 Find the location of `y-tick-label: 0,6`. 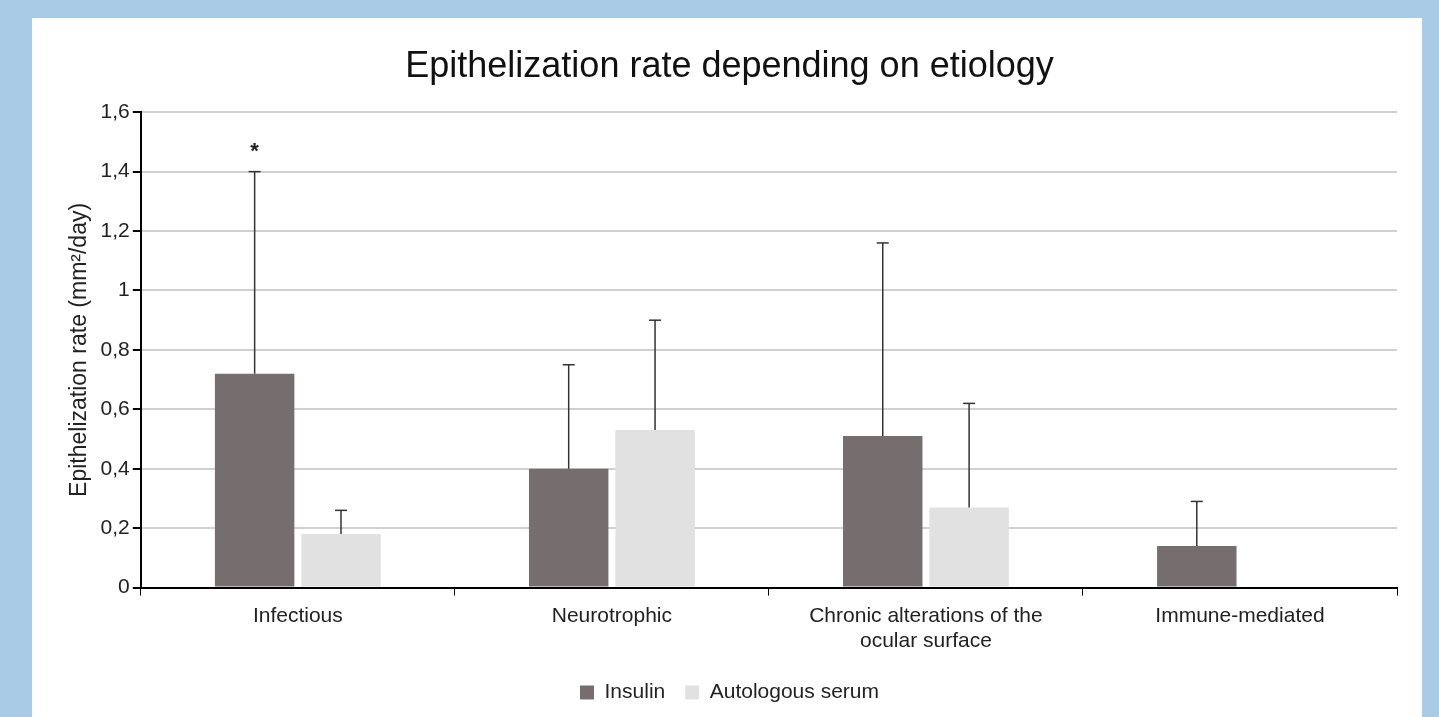

y-tick-label: 0,6 is located at coordinates (115, 408).